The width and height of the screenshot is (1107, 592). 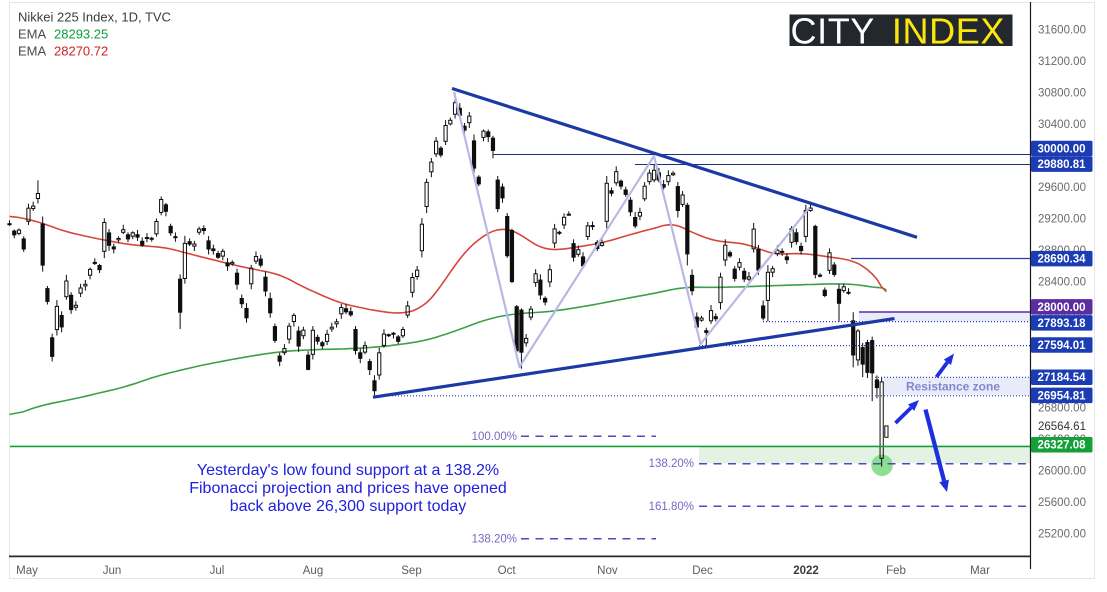 I want to click on svg-text: May, so click(x=27, y=571).